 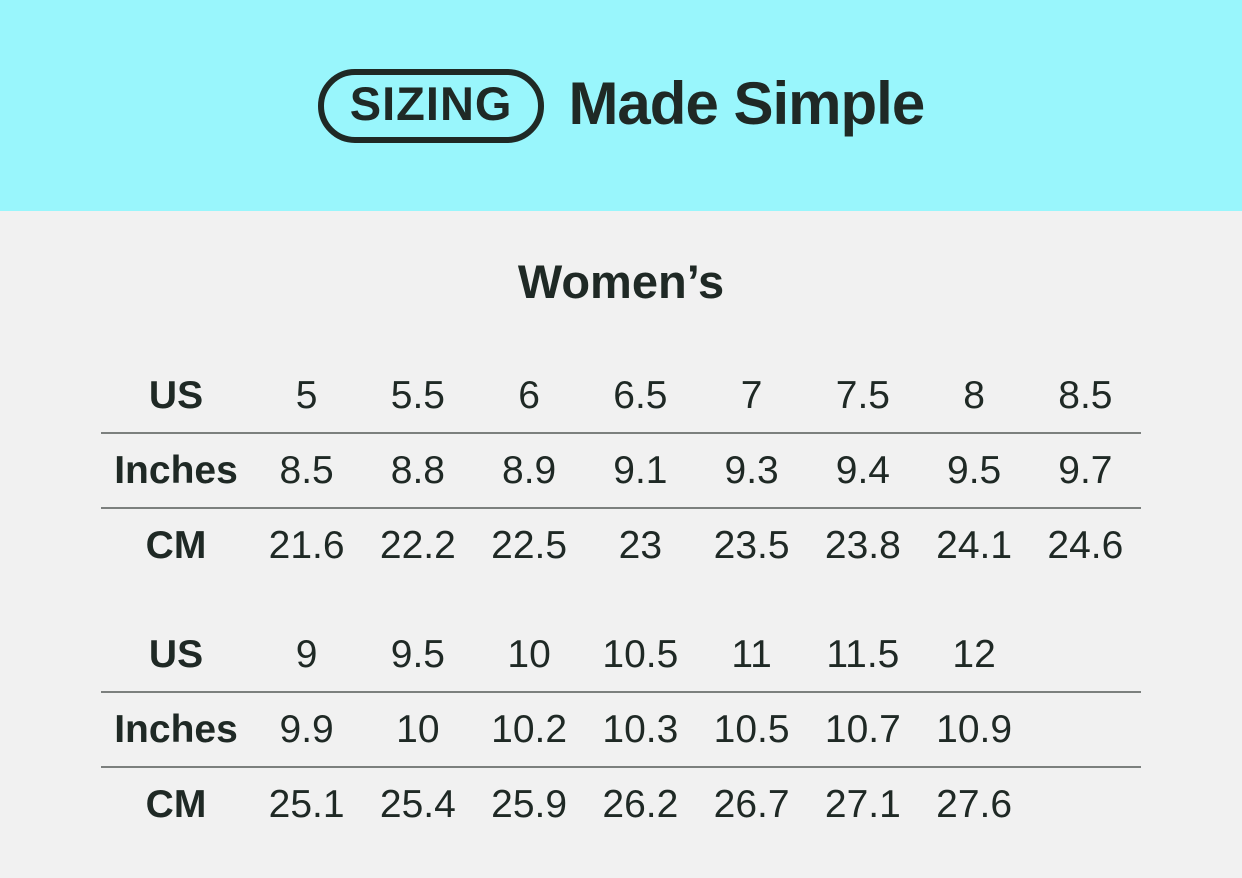 What do you see at coordinates (862, 805) in the screenshot?
I see `size-cell: 27.1` at bounding box center [862, 805].